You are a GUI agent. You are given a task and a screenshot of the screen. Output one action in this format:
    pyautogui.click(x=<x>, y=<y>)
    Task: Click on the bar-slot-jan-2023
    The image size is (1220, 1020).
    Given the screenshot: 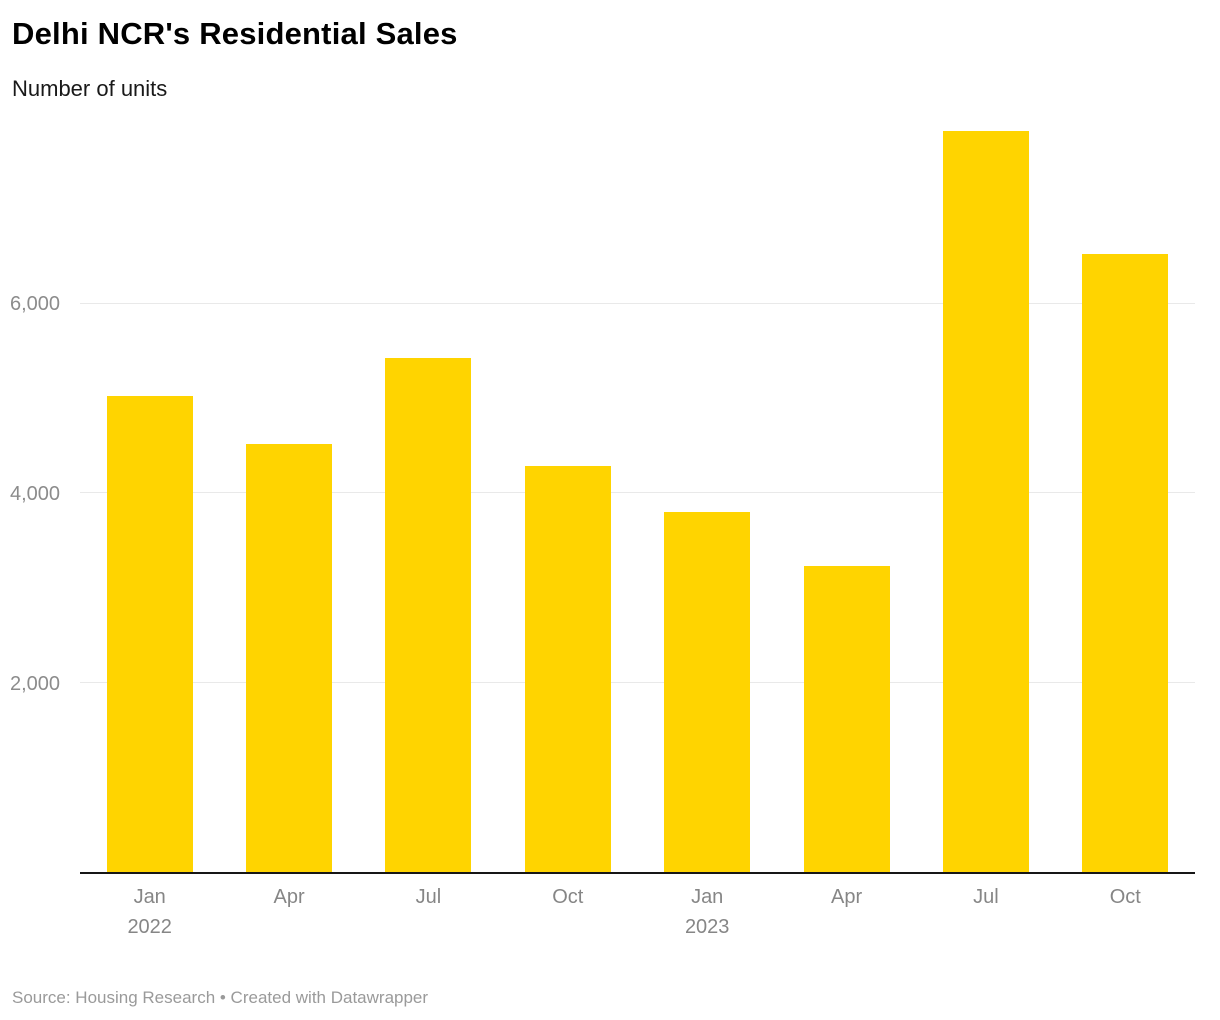 What is the action you would take?
    pyautogui.click(x=707, y=493)
    